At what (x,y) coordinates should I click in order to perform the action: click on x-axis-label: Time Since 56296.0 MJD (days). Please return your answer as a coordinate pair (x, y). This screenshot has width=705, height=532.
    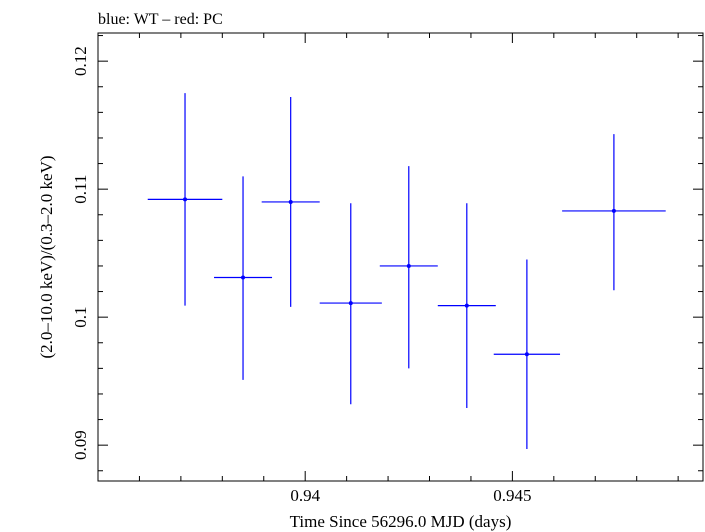
    Looking at the image, I should click on (401, 521).